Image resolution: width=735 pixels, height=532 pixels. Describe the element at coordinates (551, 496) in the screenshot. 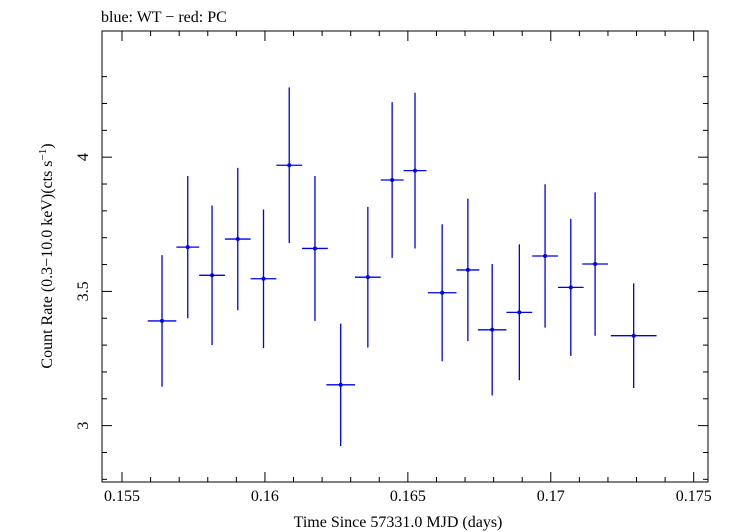

I see `x-tick-label: 0.17` at that location.